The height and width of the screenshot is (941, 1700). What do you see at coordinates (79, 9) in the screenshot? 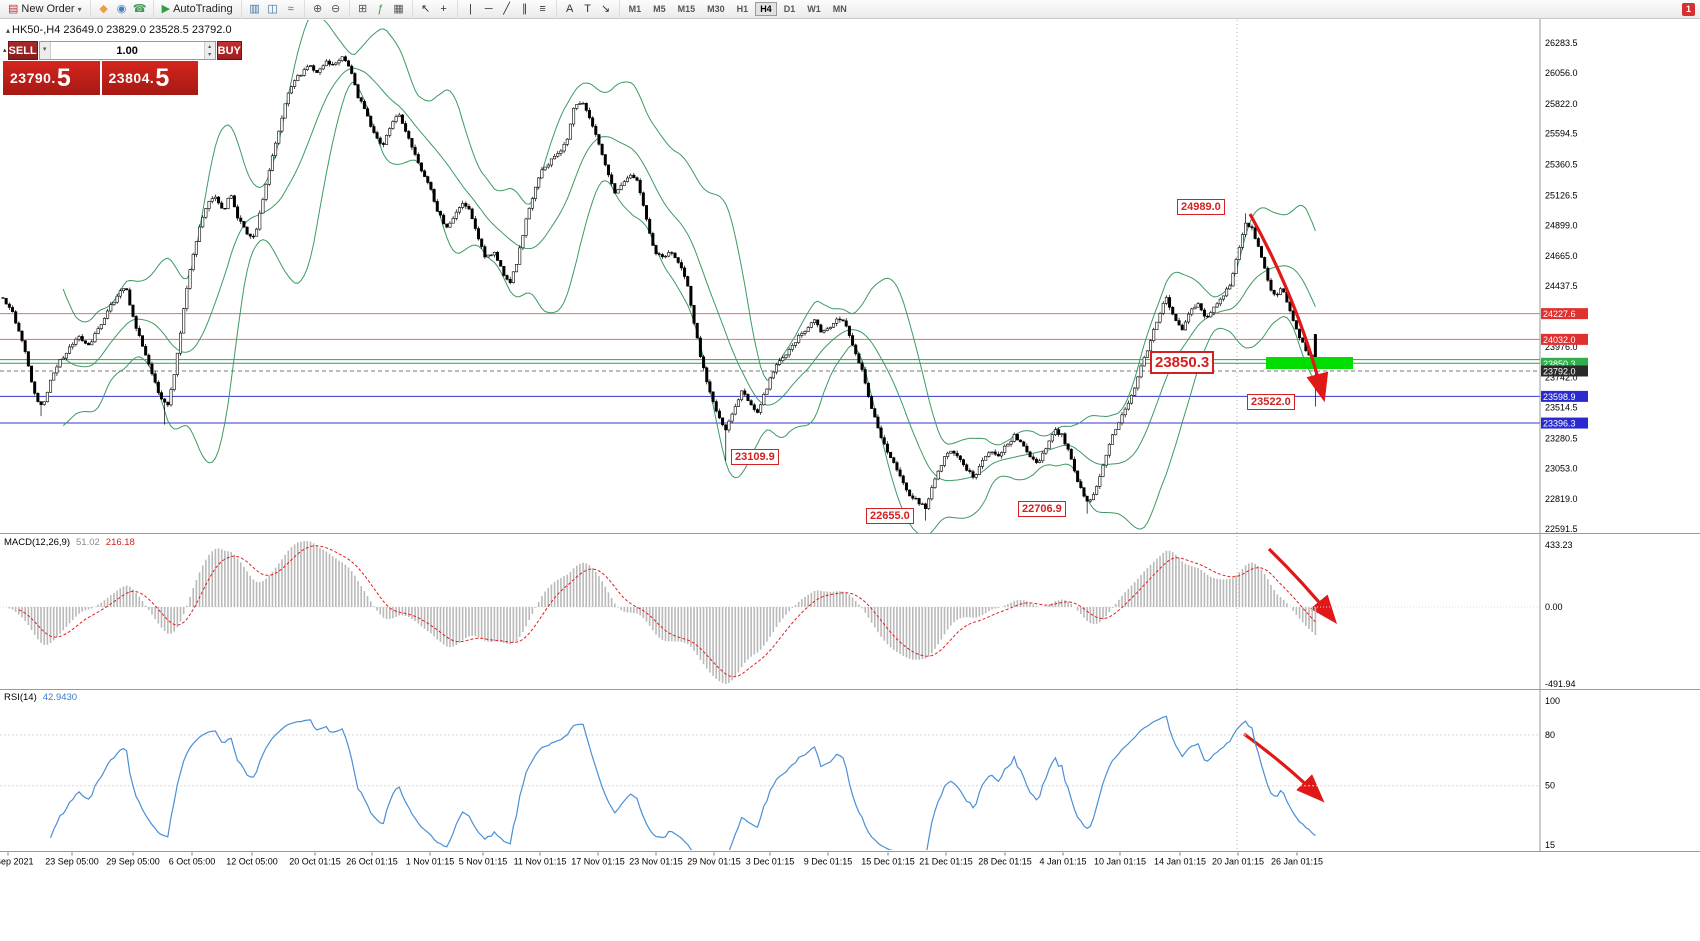
I see `chevron-down-icon: ▾` at bounding box center [79, 9].